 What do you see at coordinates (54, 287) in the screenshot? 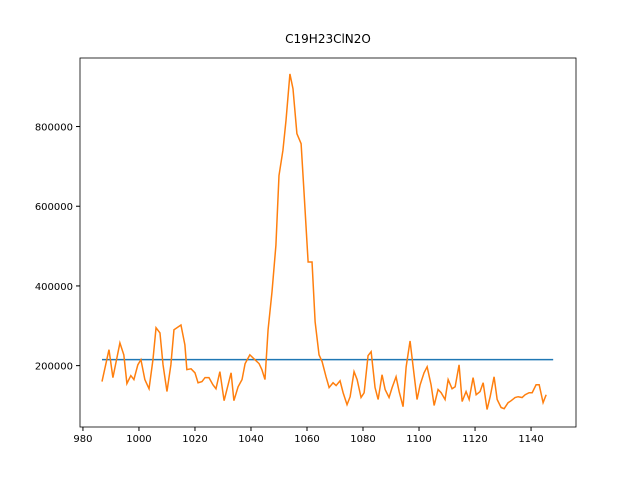
I see `y-tick-label: 400000` at bounding box center [54, 287].